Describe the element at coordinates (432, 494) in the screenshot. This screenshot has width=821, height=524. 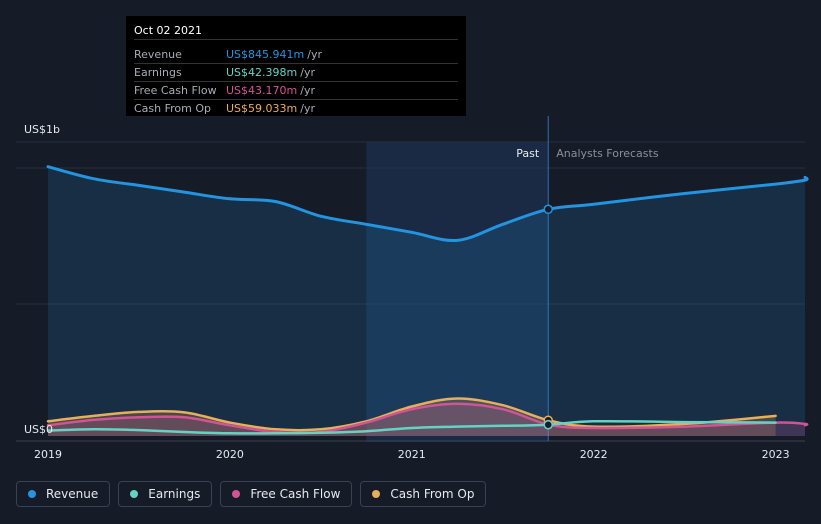
I see `legend-label: Cash From Op` at that location.